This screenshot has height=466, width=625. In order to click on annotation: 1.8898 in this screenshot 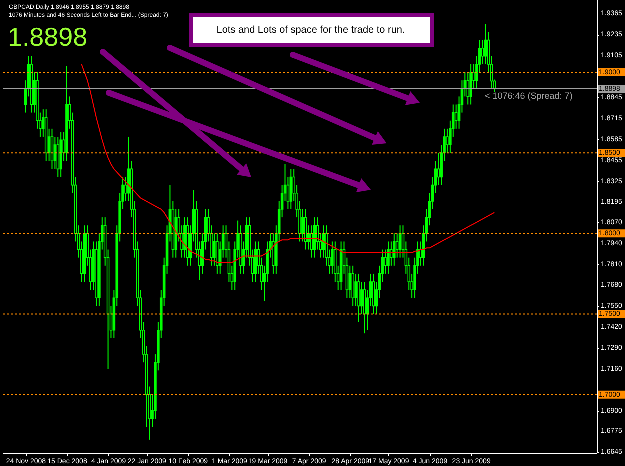, I will do `click(48, 37)`.